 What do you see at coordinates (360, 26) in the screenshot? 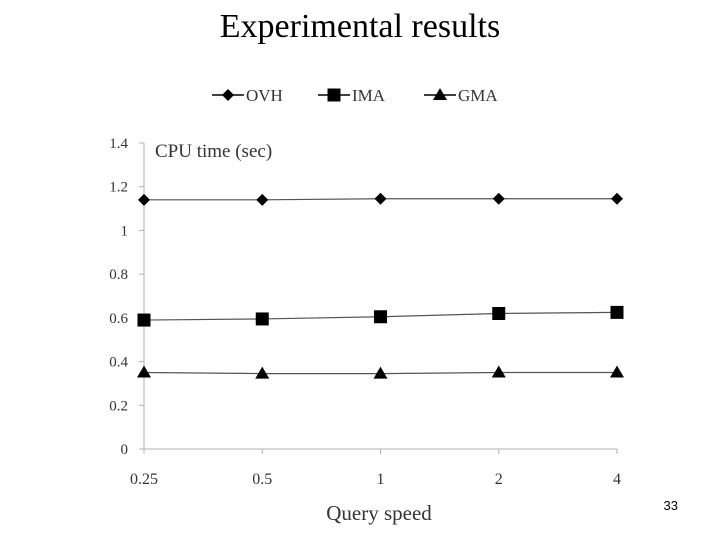
I see `slide-title: Experimental results` at bounding box center [360, 26].